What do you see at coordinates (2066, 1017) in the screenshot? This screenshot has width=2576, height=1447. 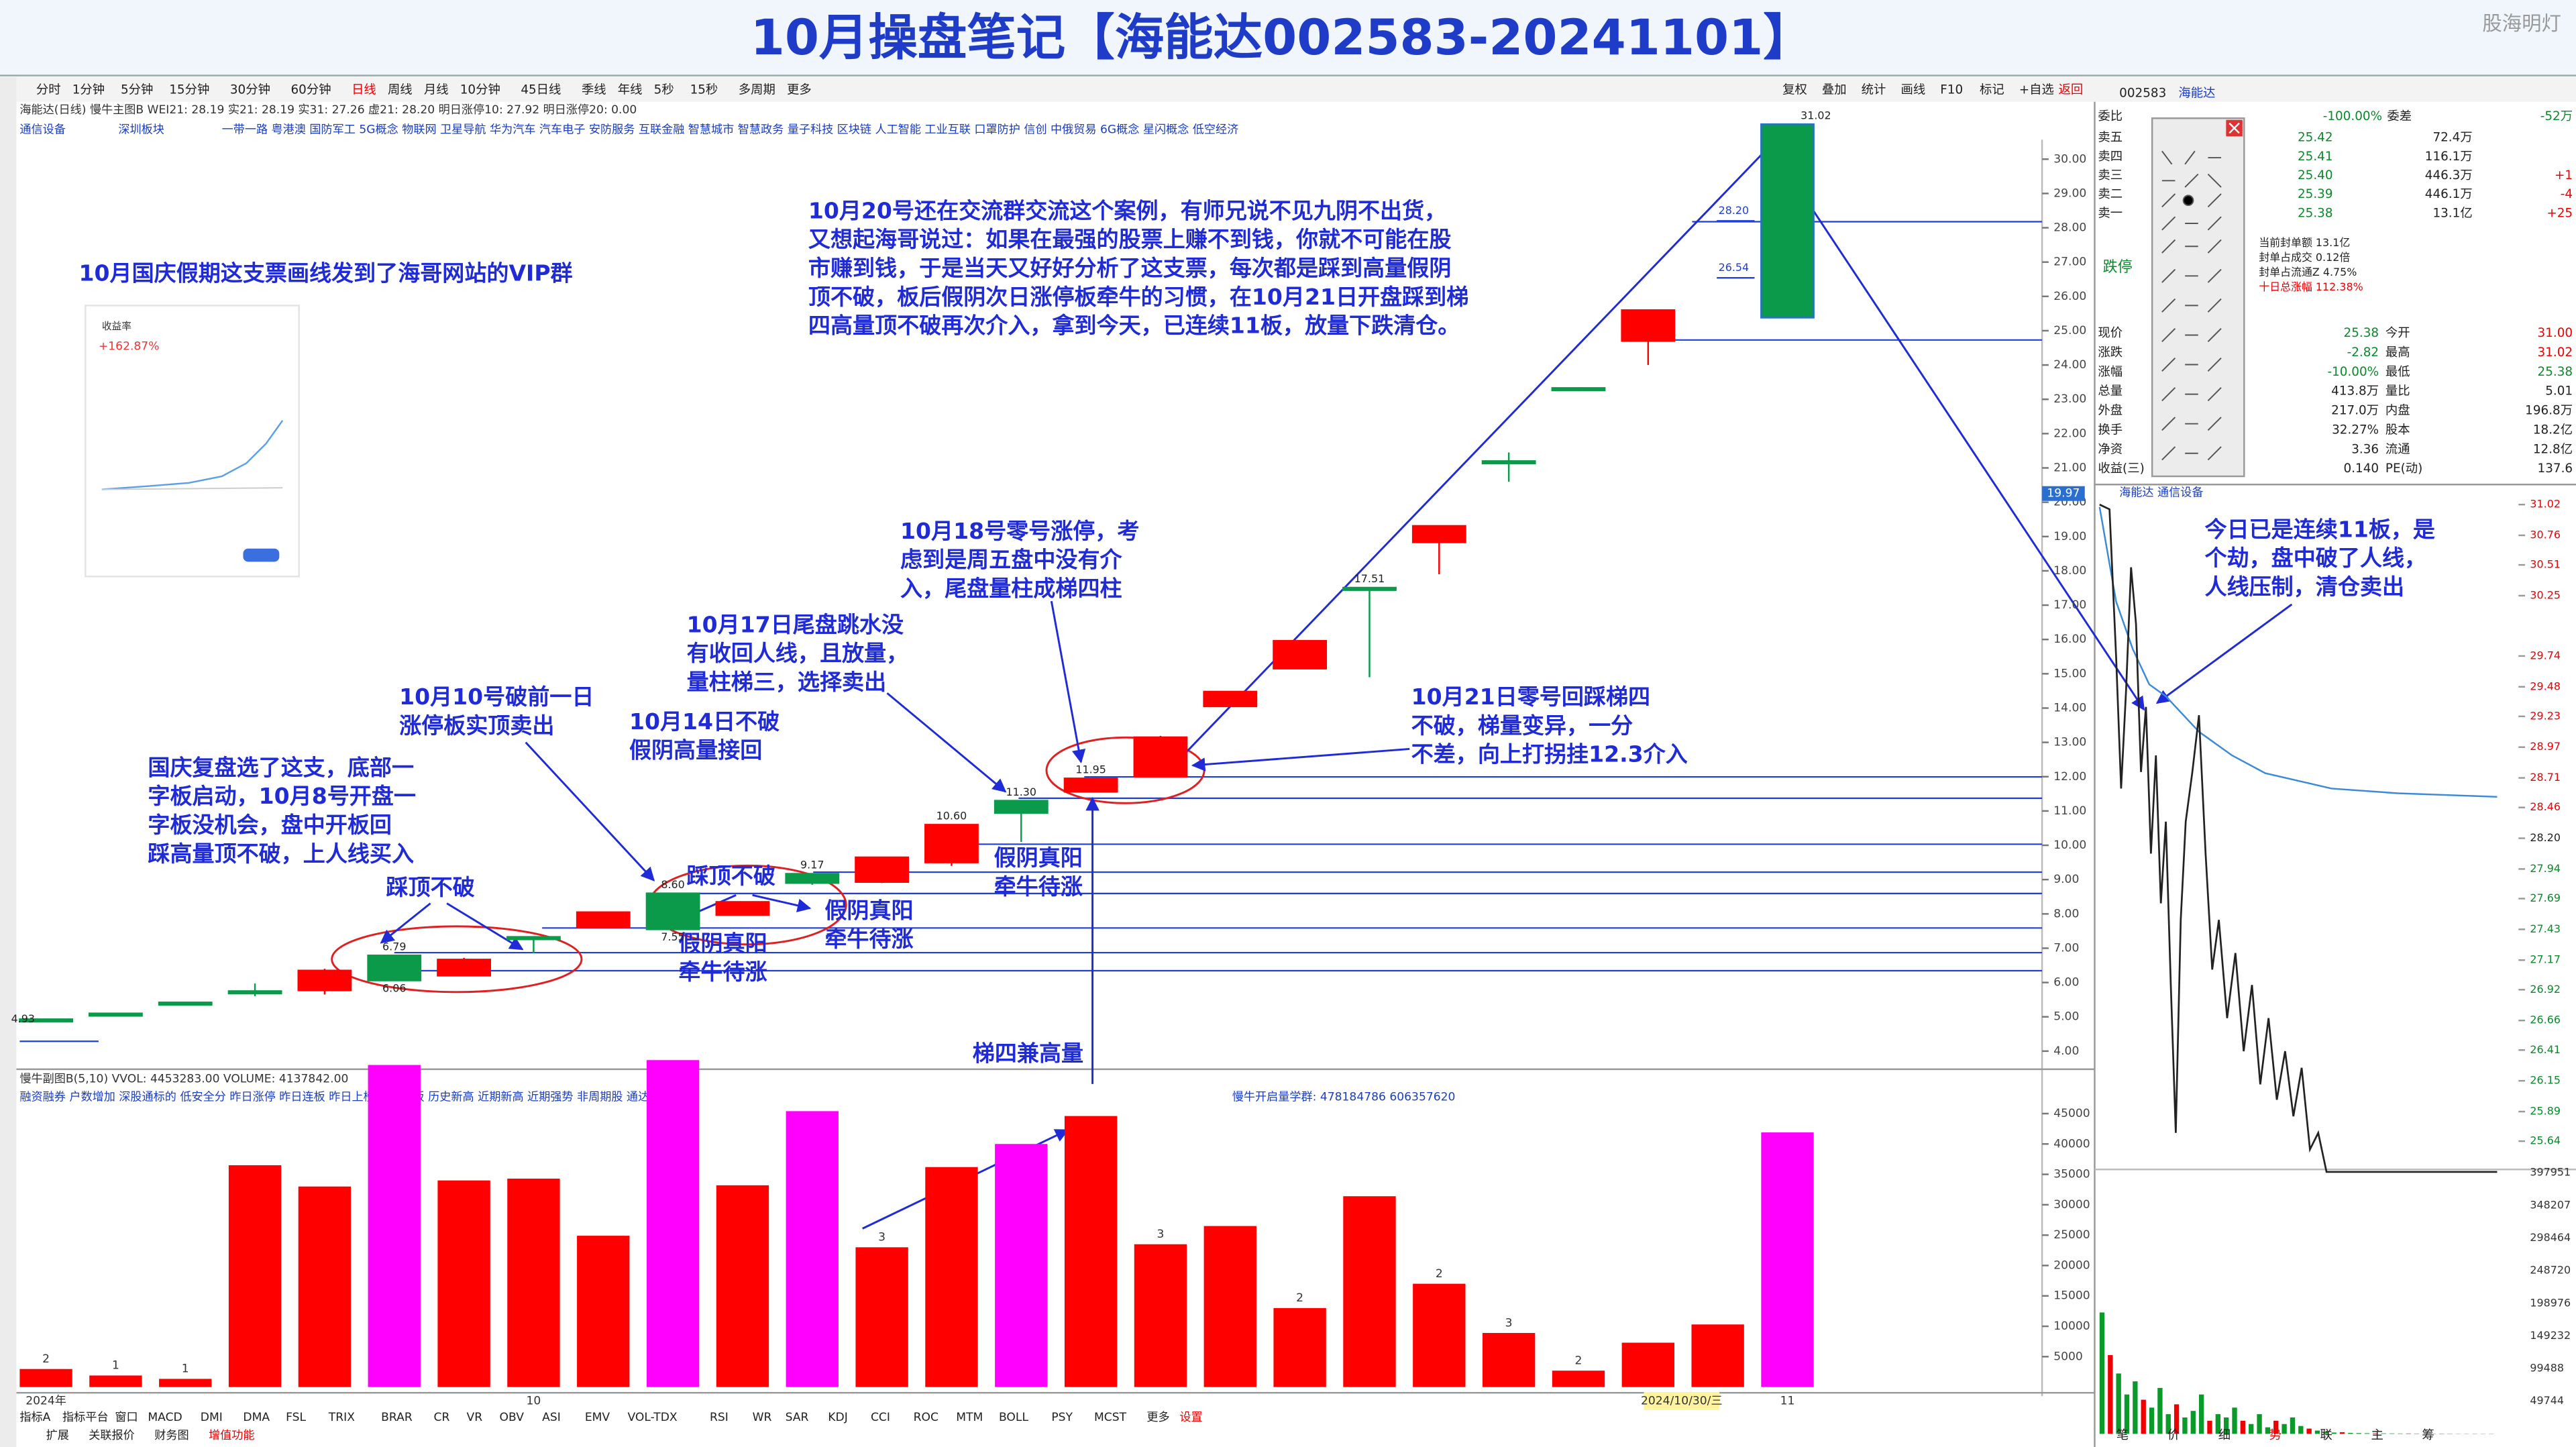 I see `y-tick-label: 5.00` at bounding box center [2066, 1017].